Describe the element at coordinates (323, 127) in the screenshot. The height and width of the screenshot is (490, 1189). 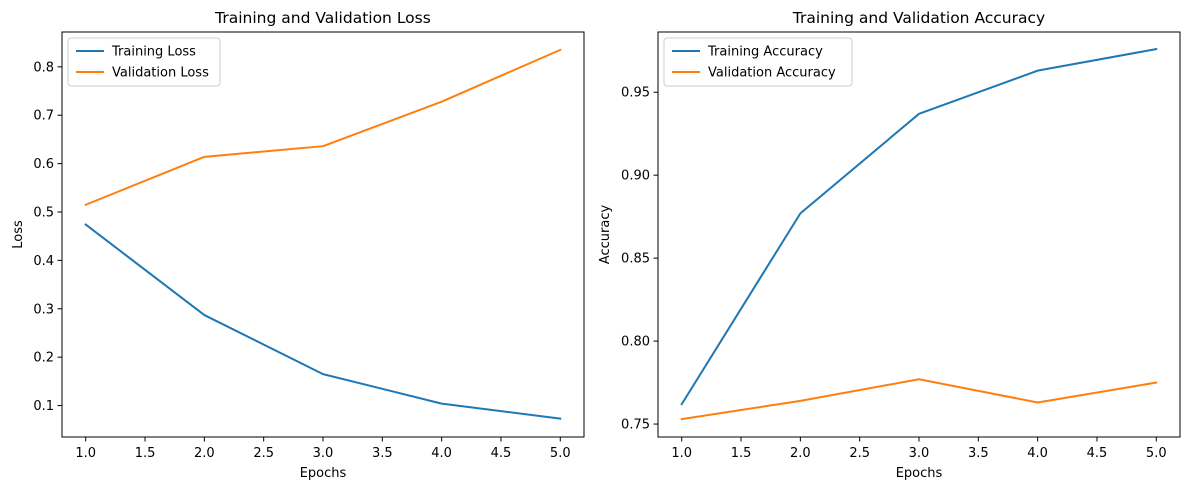
I see `series-line-validation-loss` at that location.